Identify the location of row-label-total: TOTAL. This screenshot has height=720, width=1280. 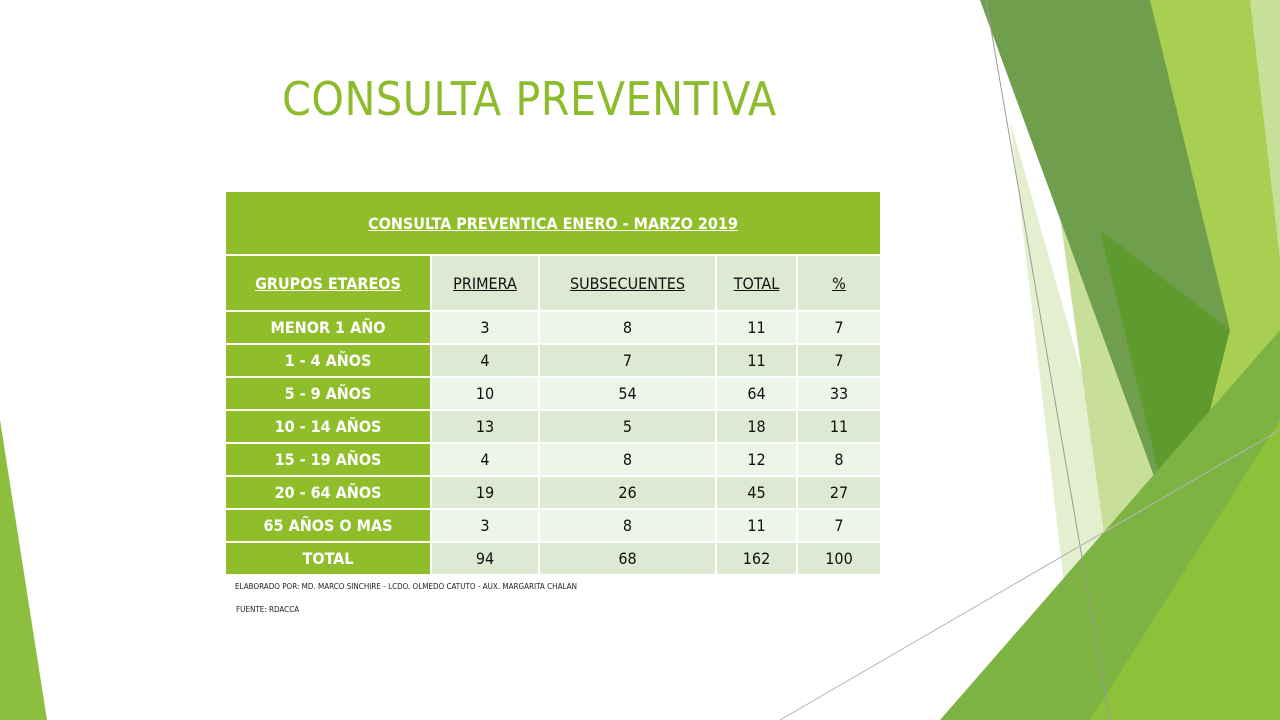
(328, 559).